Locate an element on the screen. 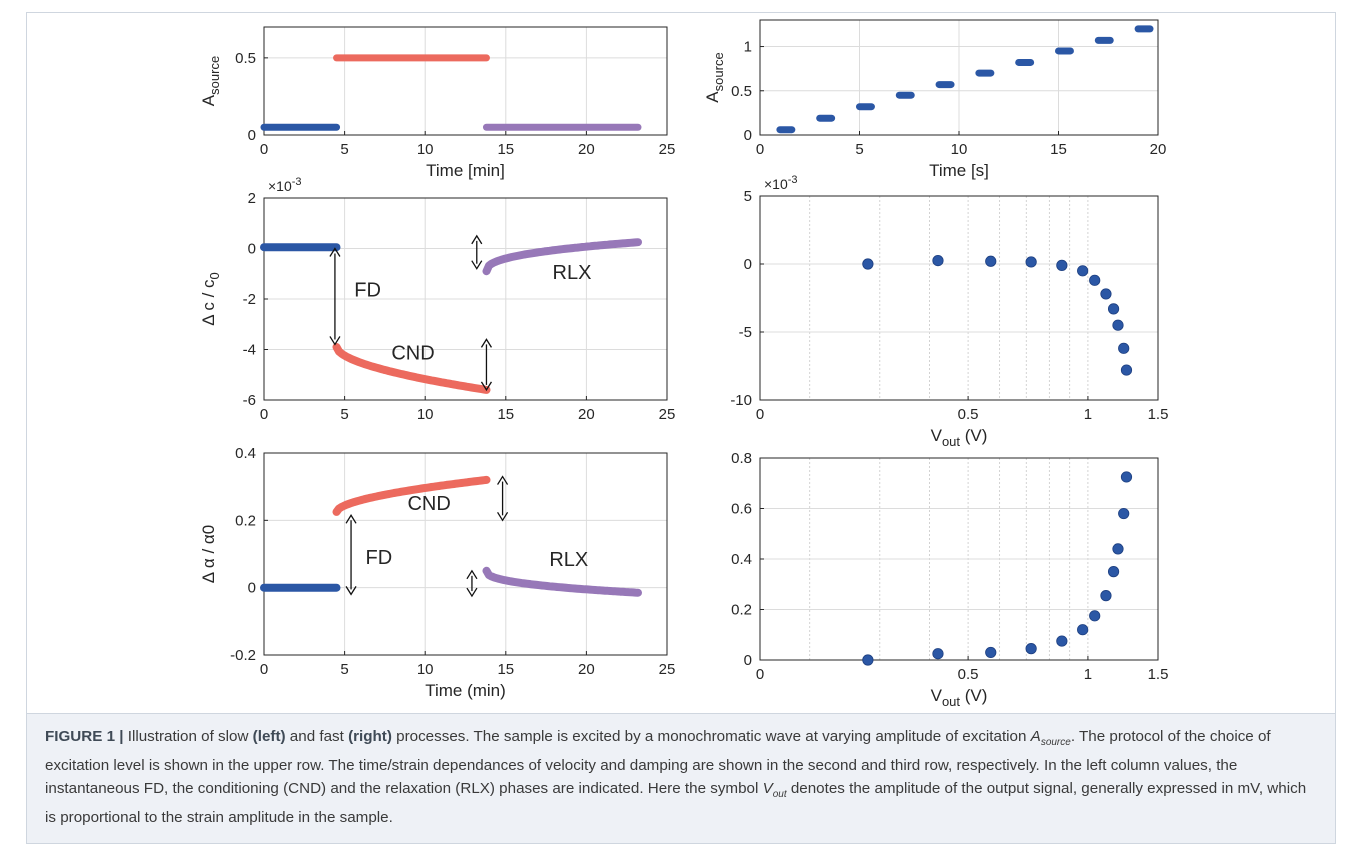  y-tick-label: -2 is located at coordinates (249, 299).